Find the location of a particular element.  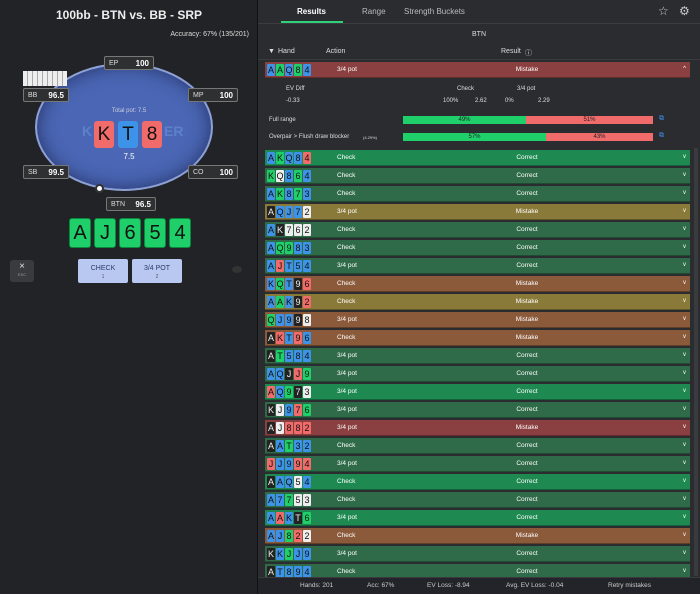

hero-card: J is located at coordinates (105, 233).